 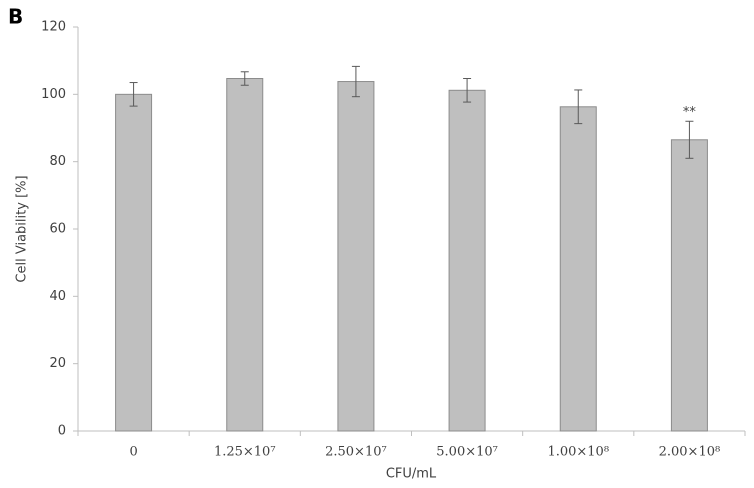 I want to click on x-tick-label: 2.00×10⁸, so click(x=690, y=452).